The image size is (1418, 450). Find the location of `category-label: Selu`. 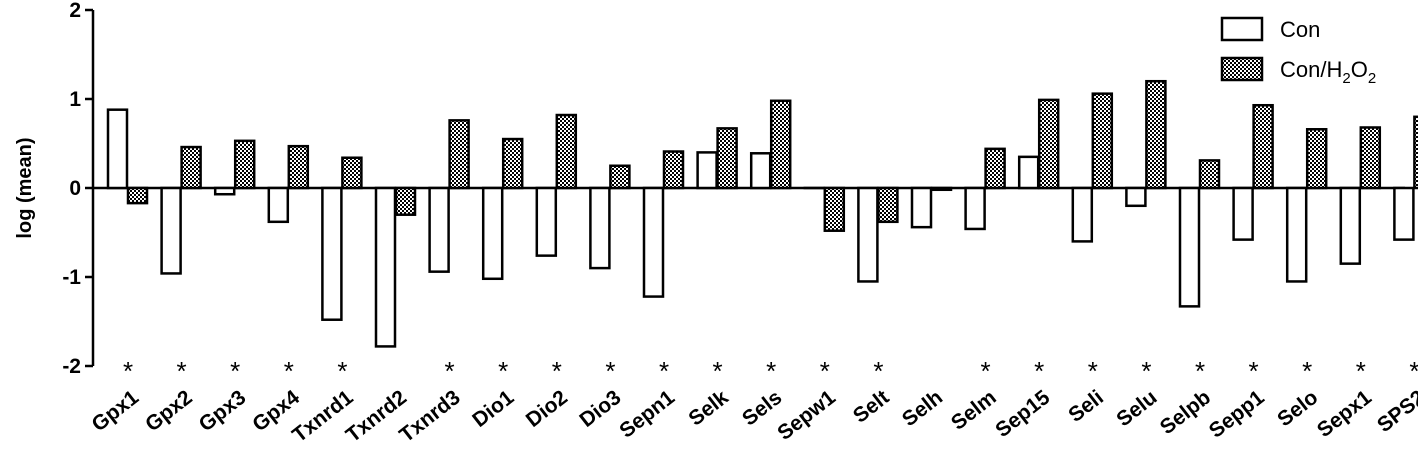

category-label: Selu is located at coordinates (1136, 408).